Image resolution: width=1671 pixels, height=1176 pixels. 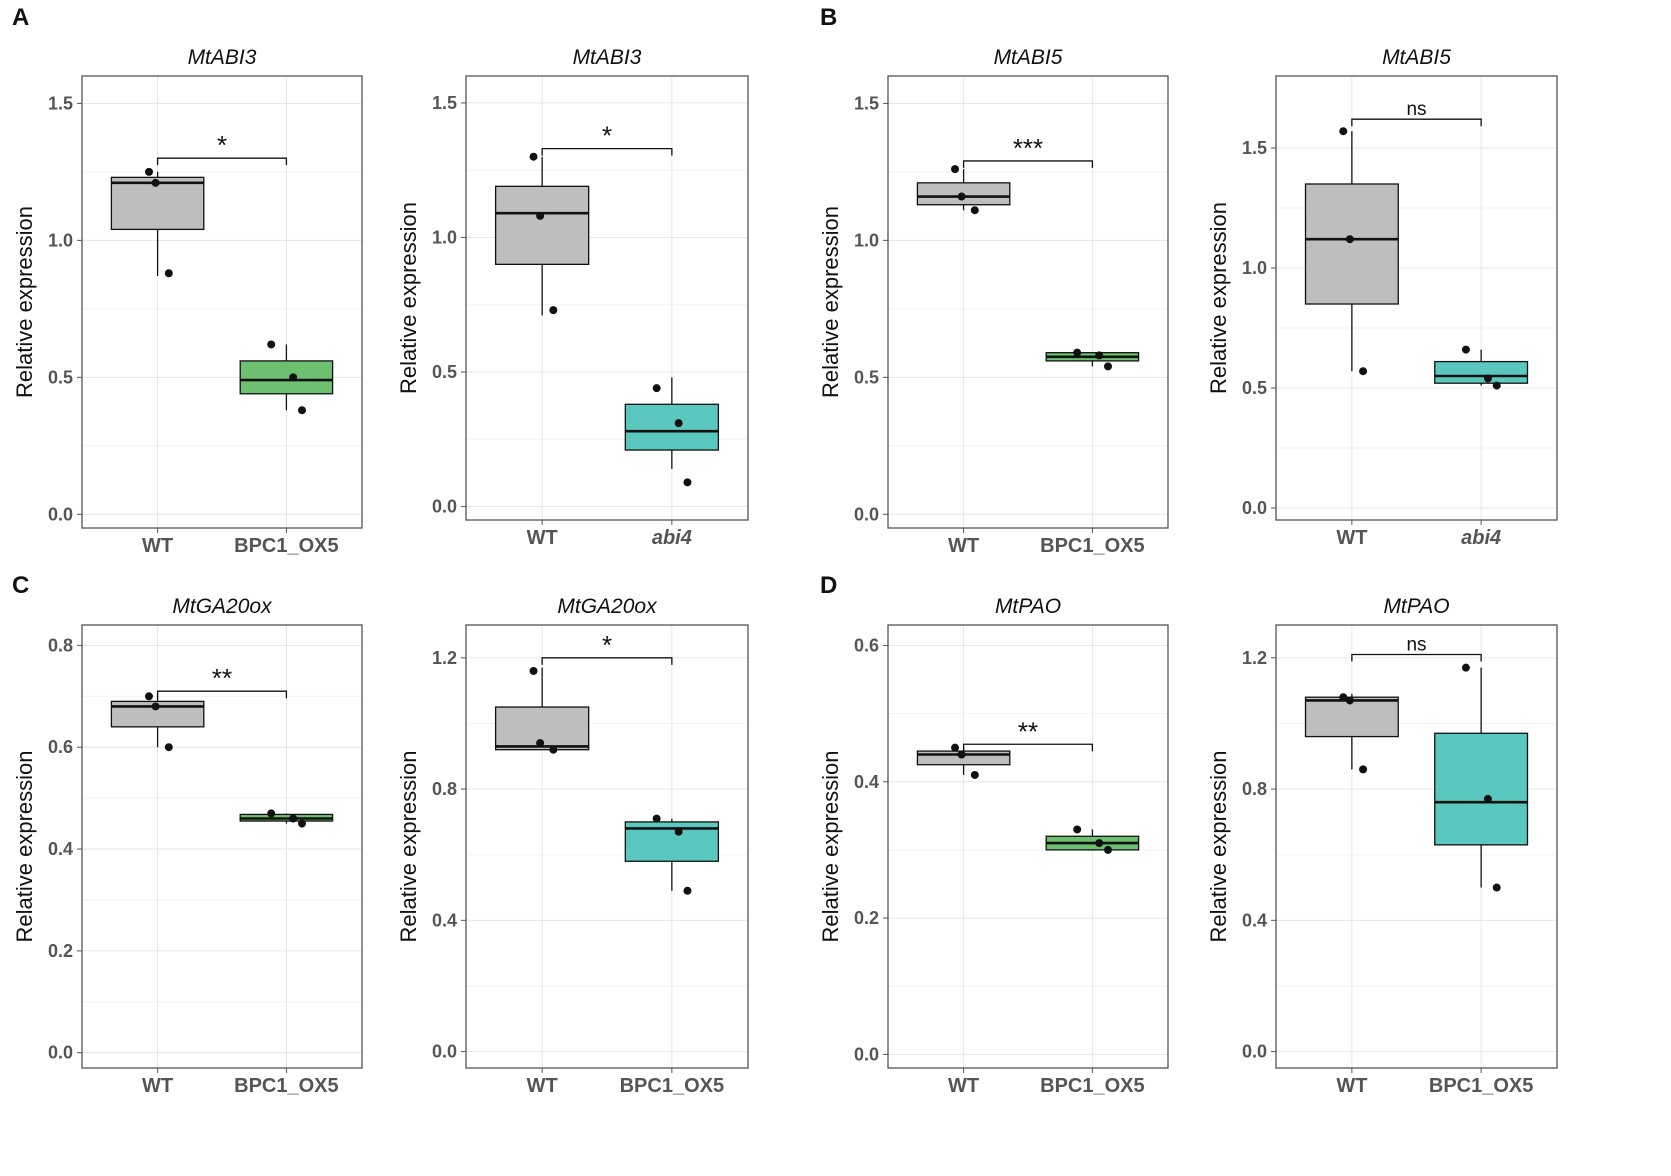 I want to click on panel-label-d: D, so click(x=829, y=585).